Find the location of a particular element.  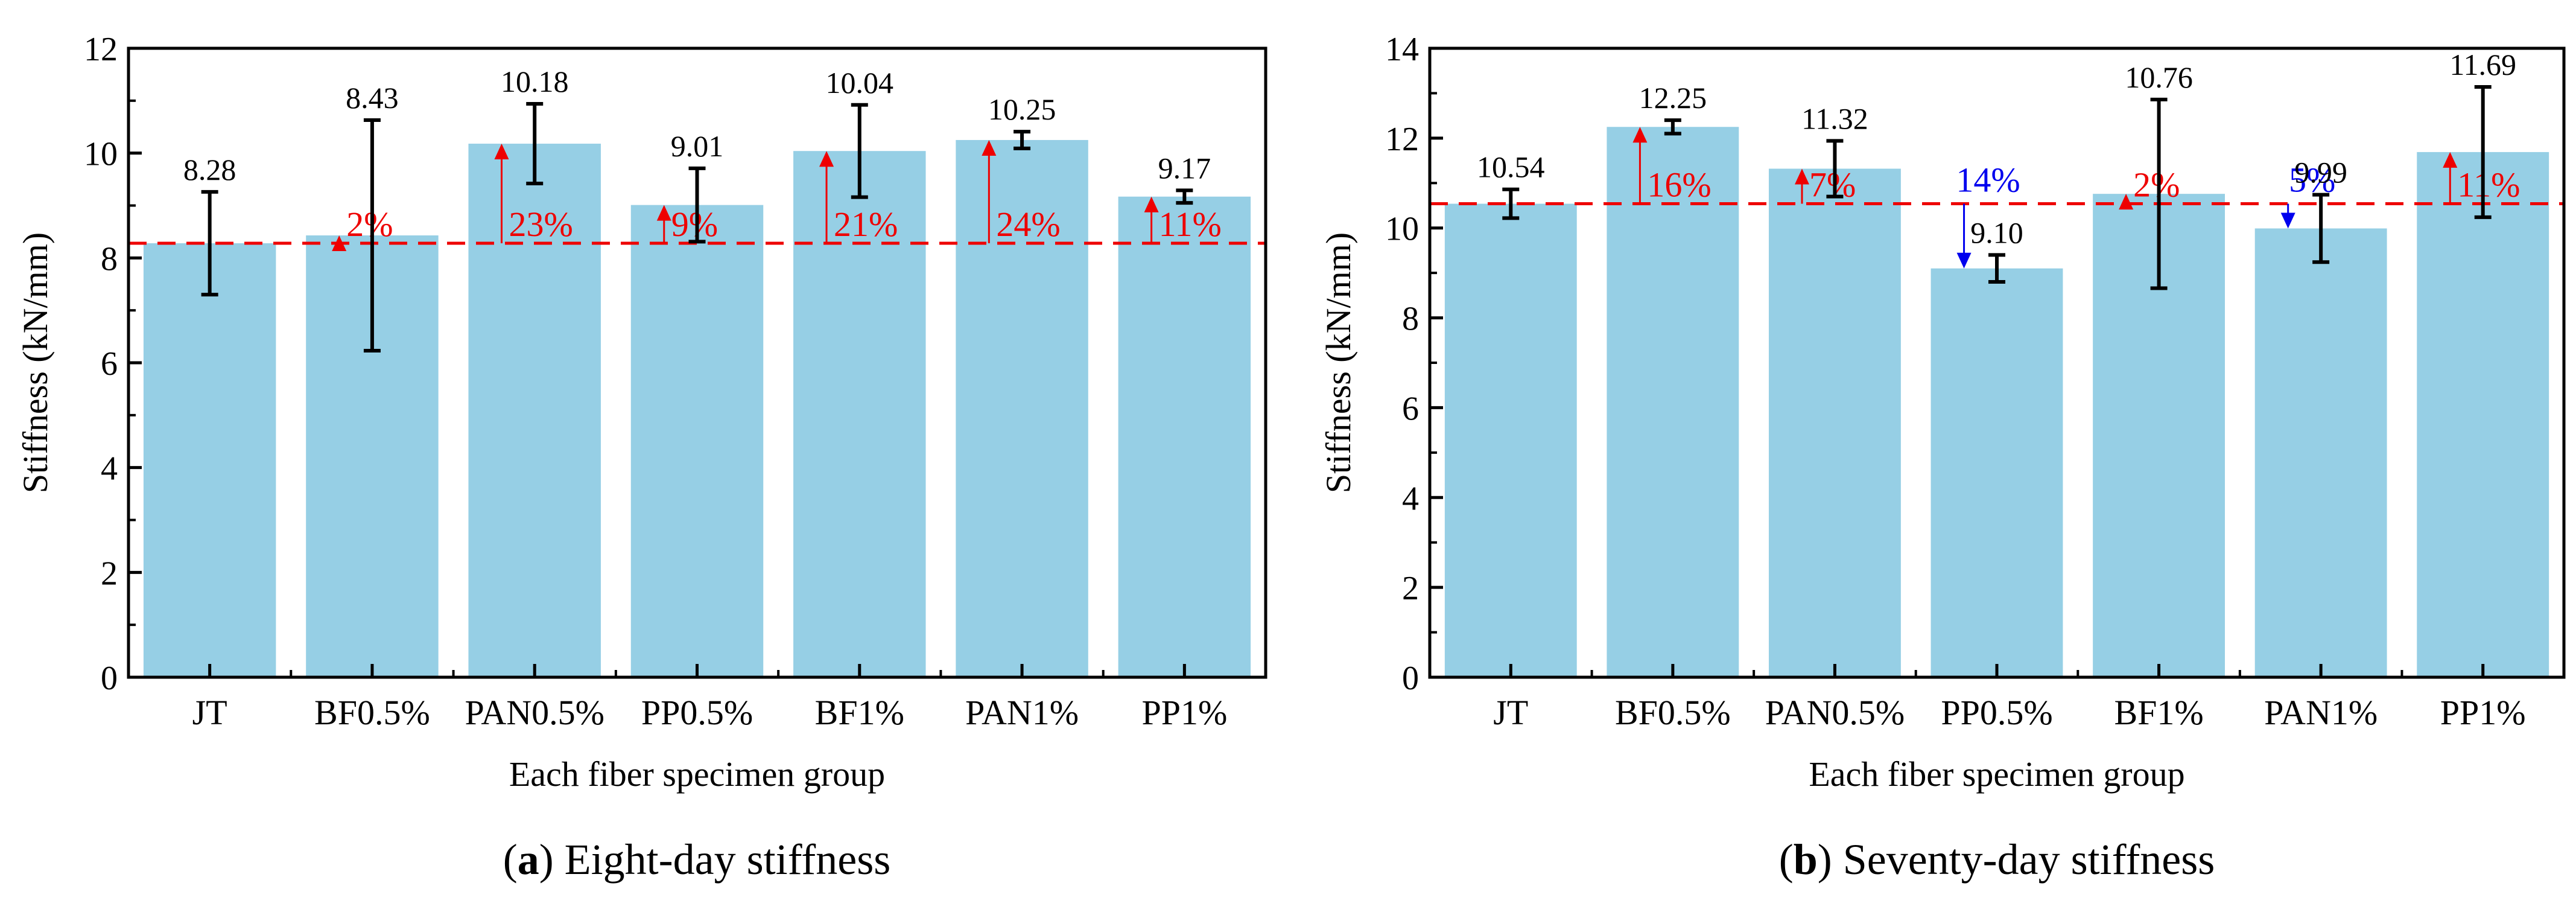

change-label-a-1: 2% is located at coordinates (369, 225).